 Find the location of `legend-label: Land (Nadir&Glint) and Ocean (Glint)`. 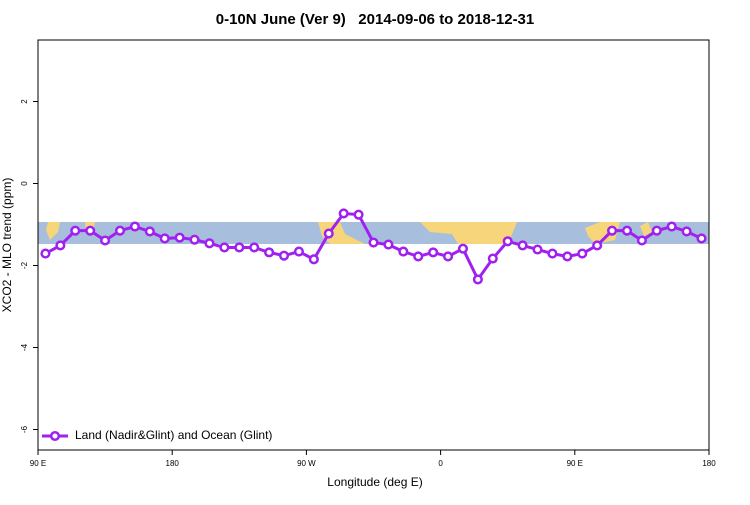

legend-label: Land (Nadir&Glint) and Ocean (Glint) is located at coordinates (173, 435).